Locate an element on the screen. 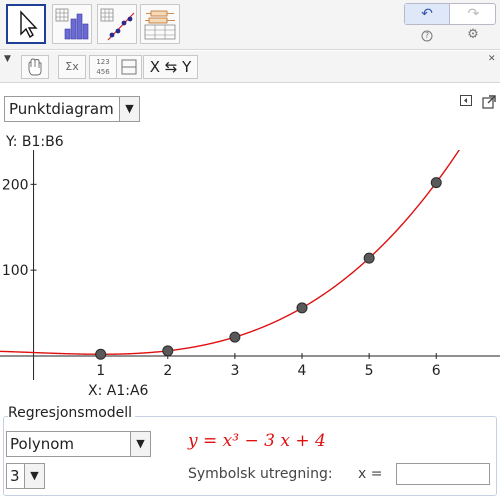  x-tick-label: 4 is located at coordinates (302, 371).